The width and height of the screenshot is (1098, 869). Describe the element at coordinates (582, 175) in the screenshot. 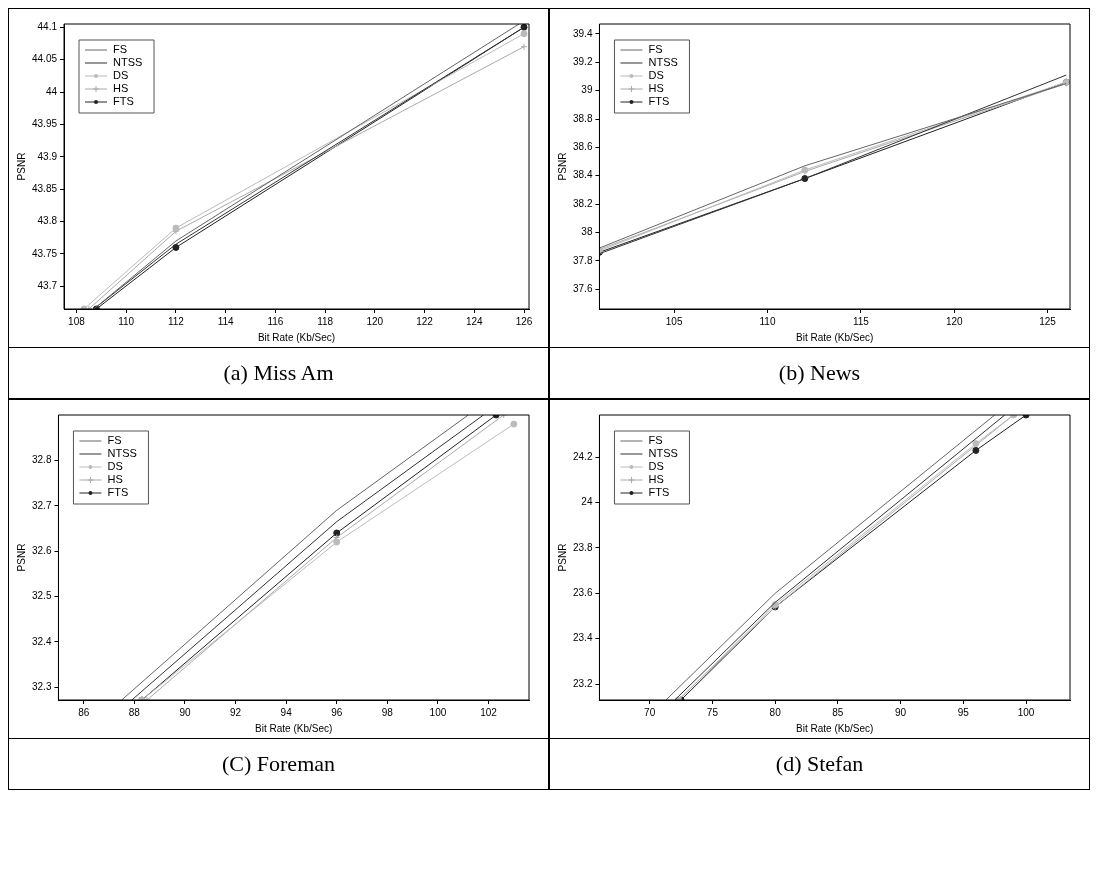

I see `y-tick-label: 38.4` at that location.